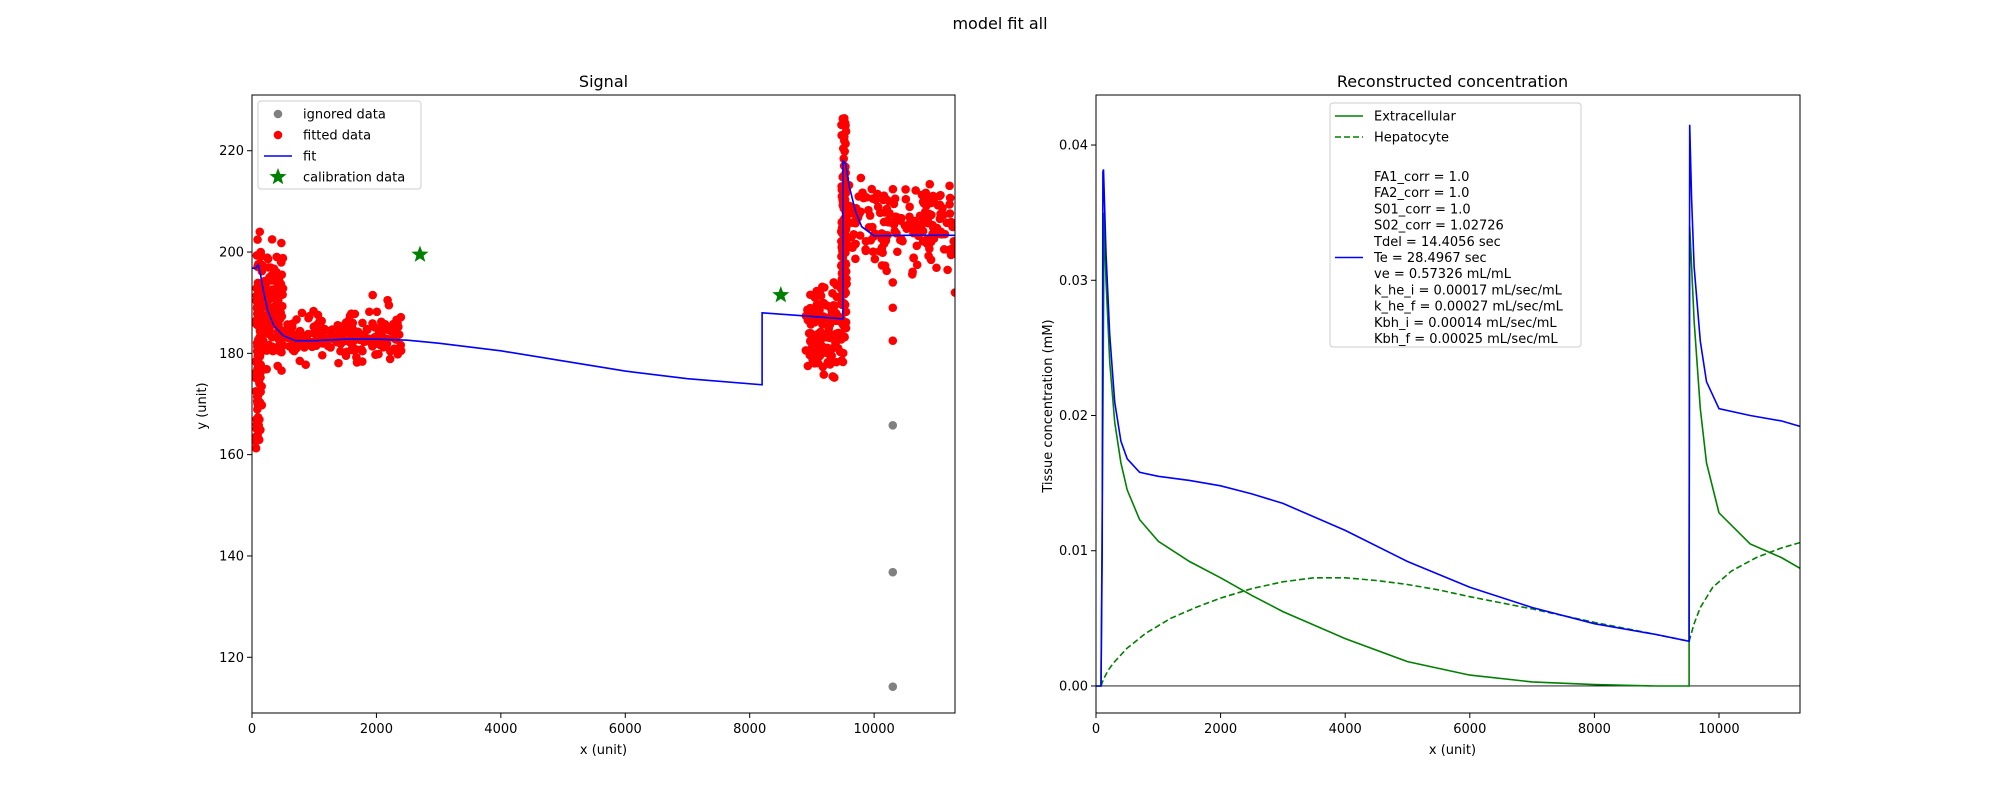 The image size is (2000, 800). Describe the element at coordinates (1421, 193) in the screenshot. I see `legend-param-line: FA2_corr = 1.0` at that location.